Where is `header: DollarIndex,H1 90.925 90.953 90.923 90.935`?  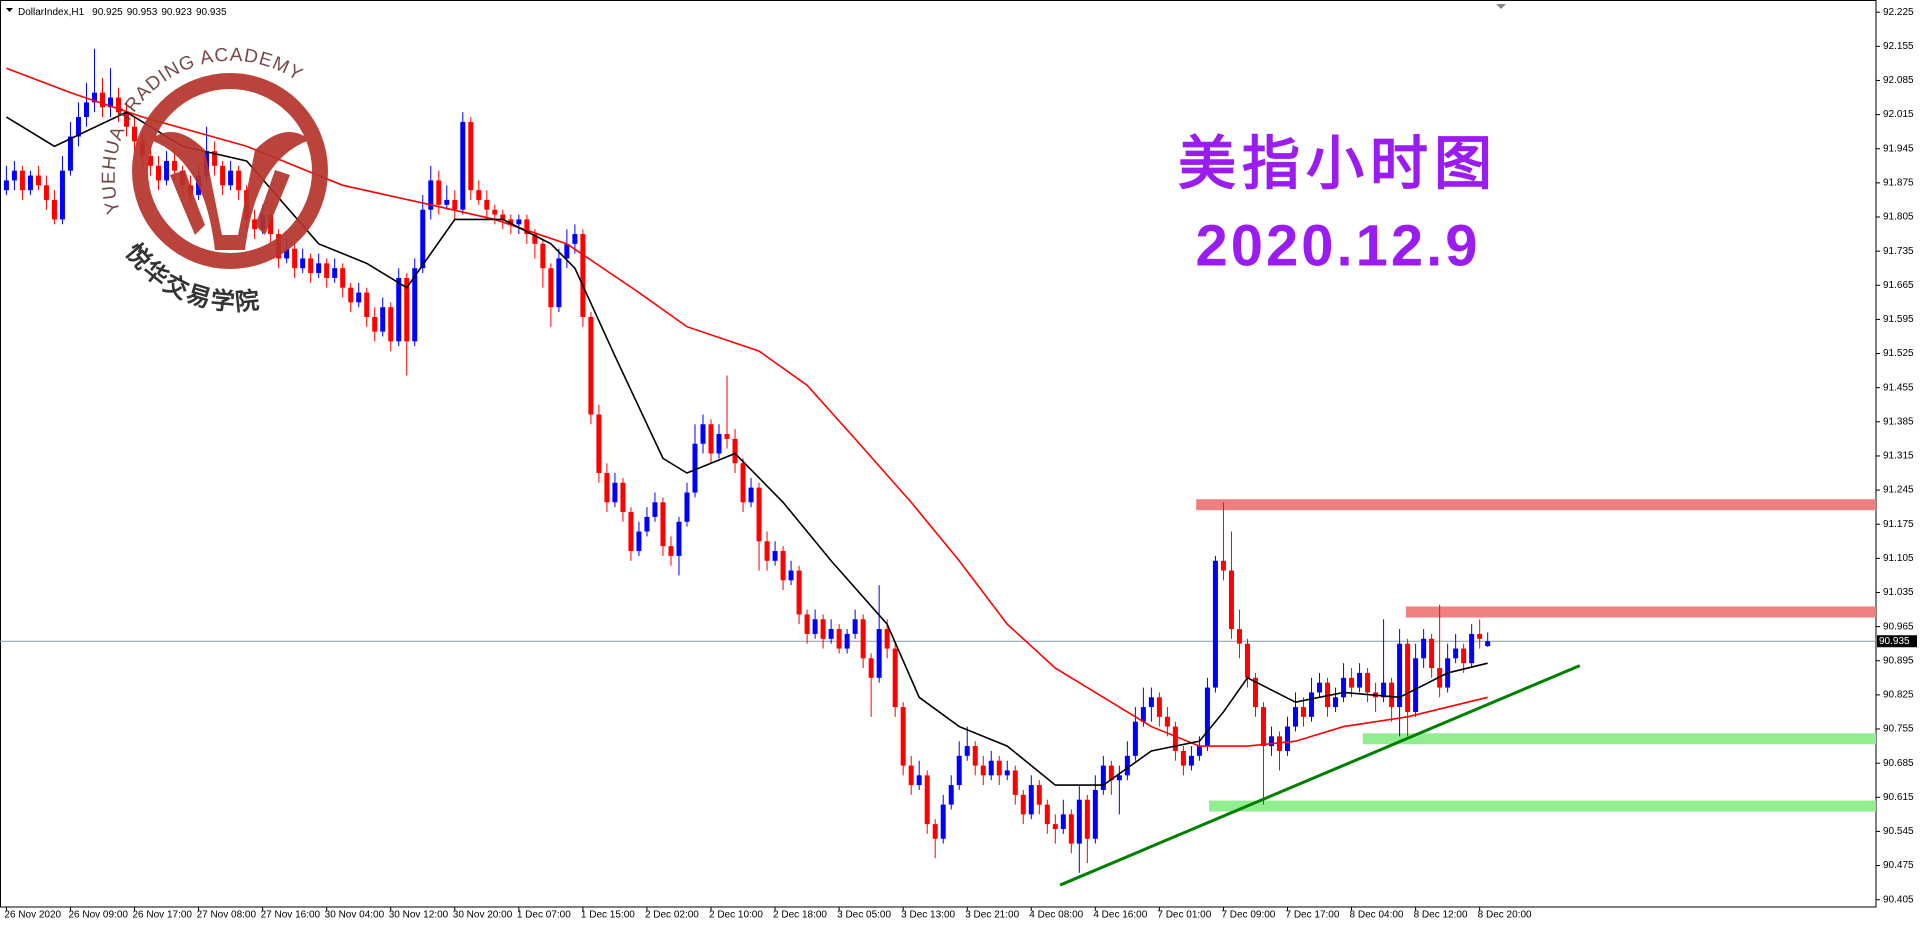
header: DollarIndex,H1 90.925 90.953 90.923 90.935 is located at coordinates (116, 12).